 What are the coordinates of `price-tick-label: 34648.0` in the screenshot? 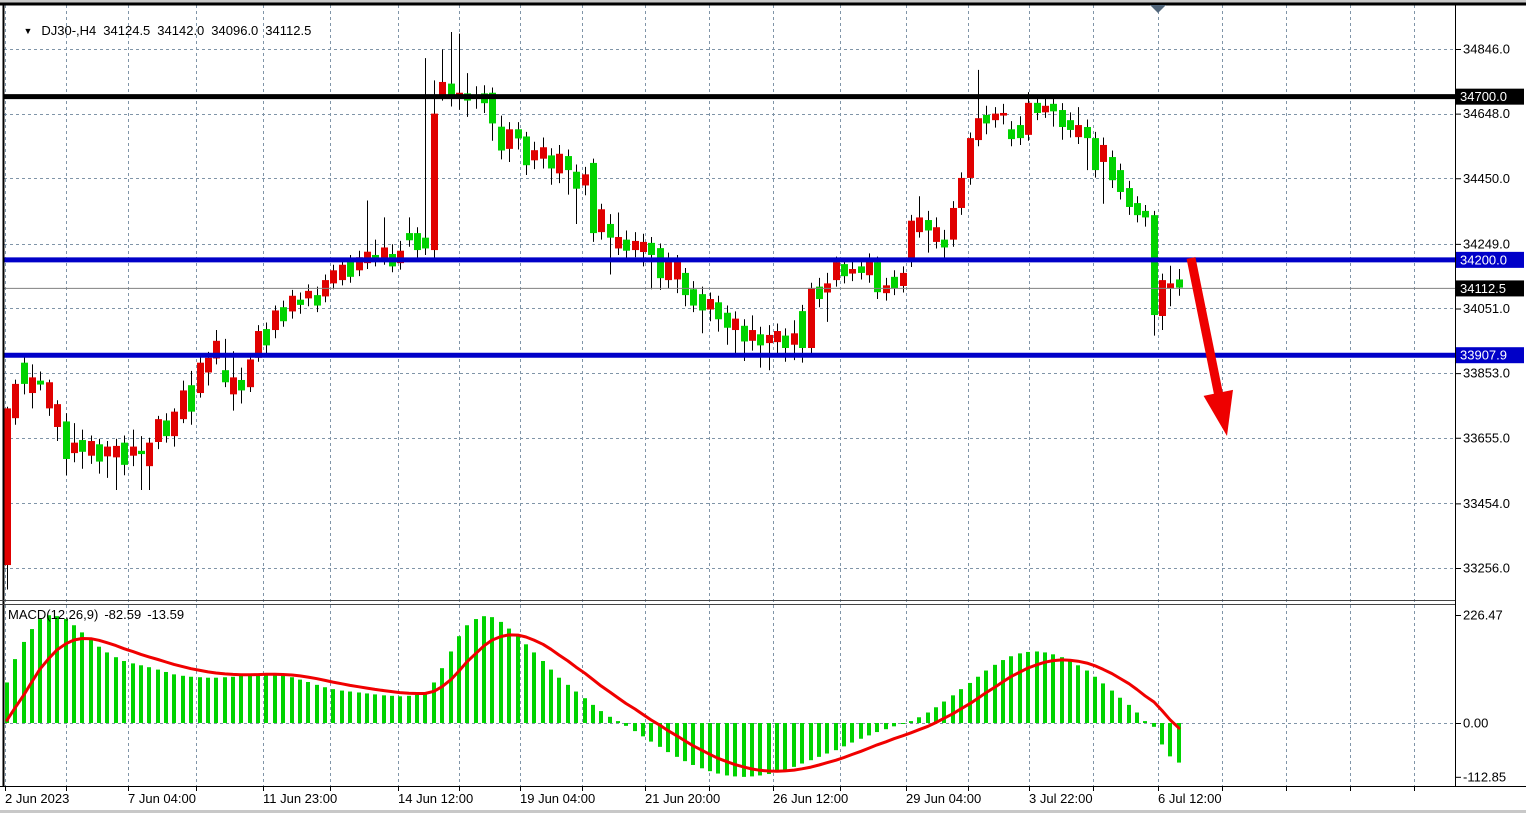 It's located at (1486, 113).